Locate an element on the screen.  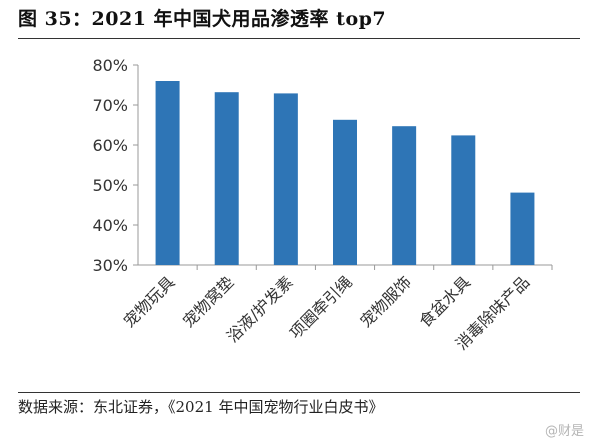
y-tick-label: 40% is located at coordinates (110, 225).